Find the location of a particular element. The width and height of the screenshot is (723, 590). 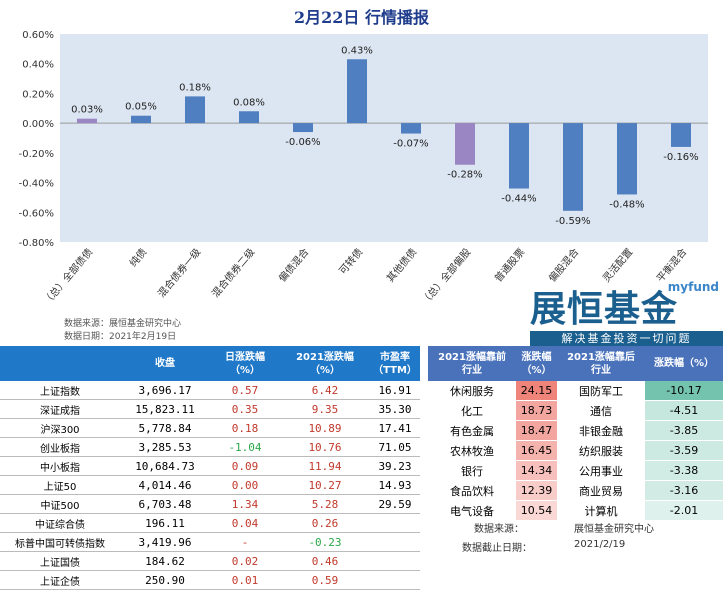

x-tick-label: 混合债券二级 is located at coordinates (233, 273).